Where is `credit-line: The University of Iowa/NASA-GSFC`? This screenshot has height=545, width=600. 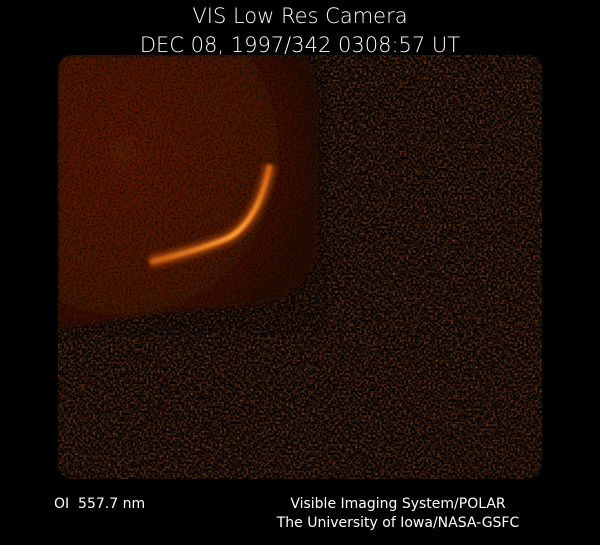
credit-line: The University of Iowa/NASA-GSFC is located at coordinates (398, 523).